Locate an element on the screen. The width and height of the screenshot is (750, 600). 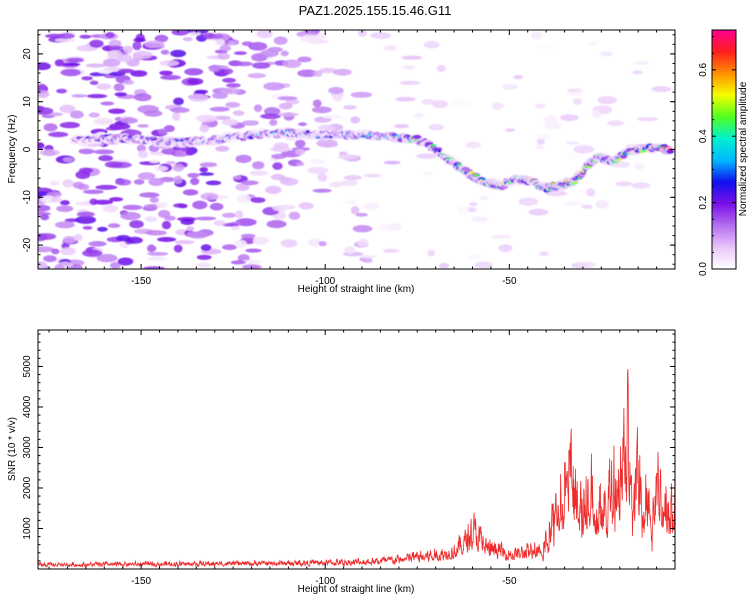
spectrogram-ylabel: Frequency (Hz) is located at coordinates (12, 149).